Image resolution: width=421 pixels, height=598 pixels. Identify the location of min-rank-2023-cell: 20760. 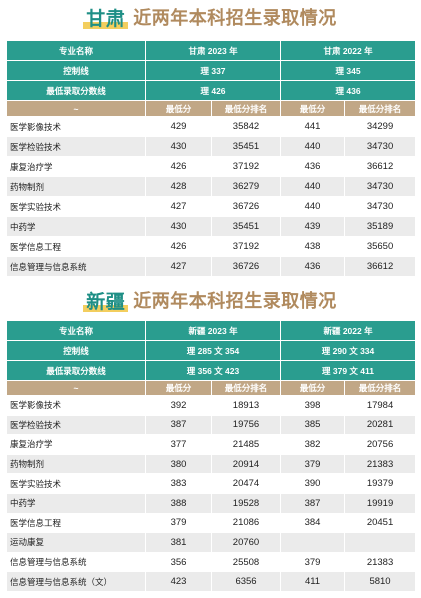
(246, 542).